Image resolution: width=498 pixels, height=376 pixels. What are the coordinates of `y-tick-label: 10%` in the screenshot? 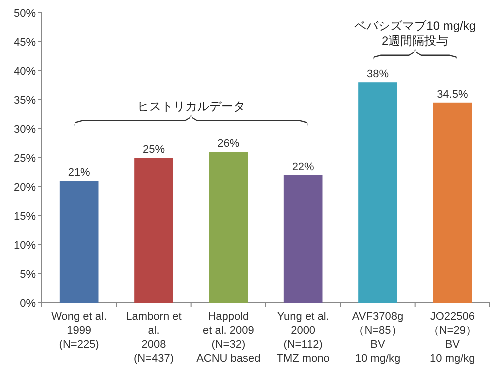 It's located at (25, 246).